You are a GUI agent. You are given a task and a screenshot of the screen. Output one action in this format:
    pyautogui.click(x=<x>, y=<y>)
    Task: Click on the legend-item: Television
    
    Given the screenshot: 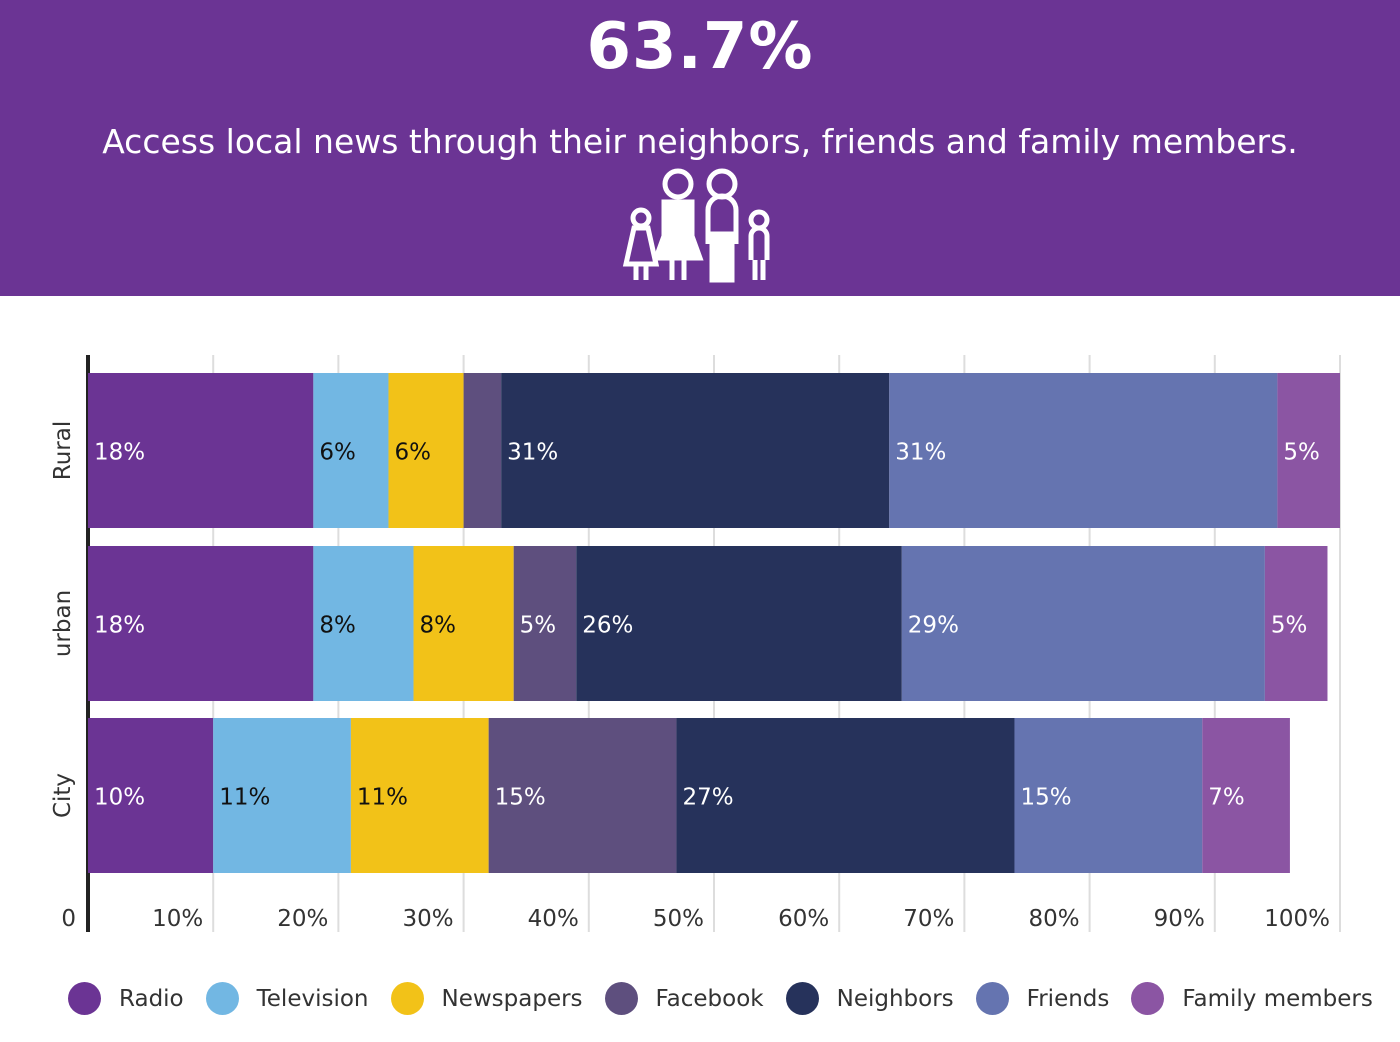 What is the action you would take?
    pyautogui.click(x=287, y=998)
    